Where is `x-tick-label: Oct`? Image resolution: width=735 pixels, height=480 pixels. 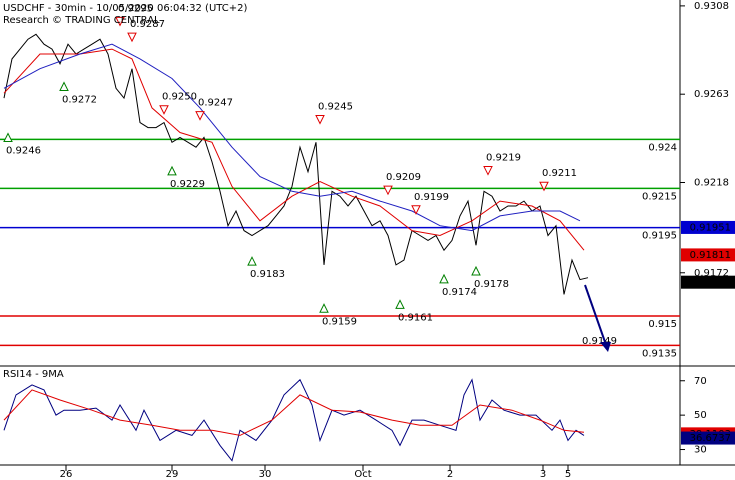 x-tick-label: Oct is located at coordinates (362, 474).